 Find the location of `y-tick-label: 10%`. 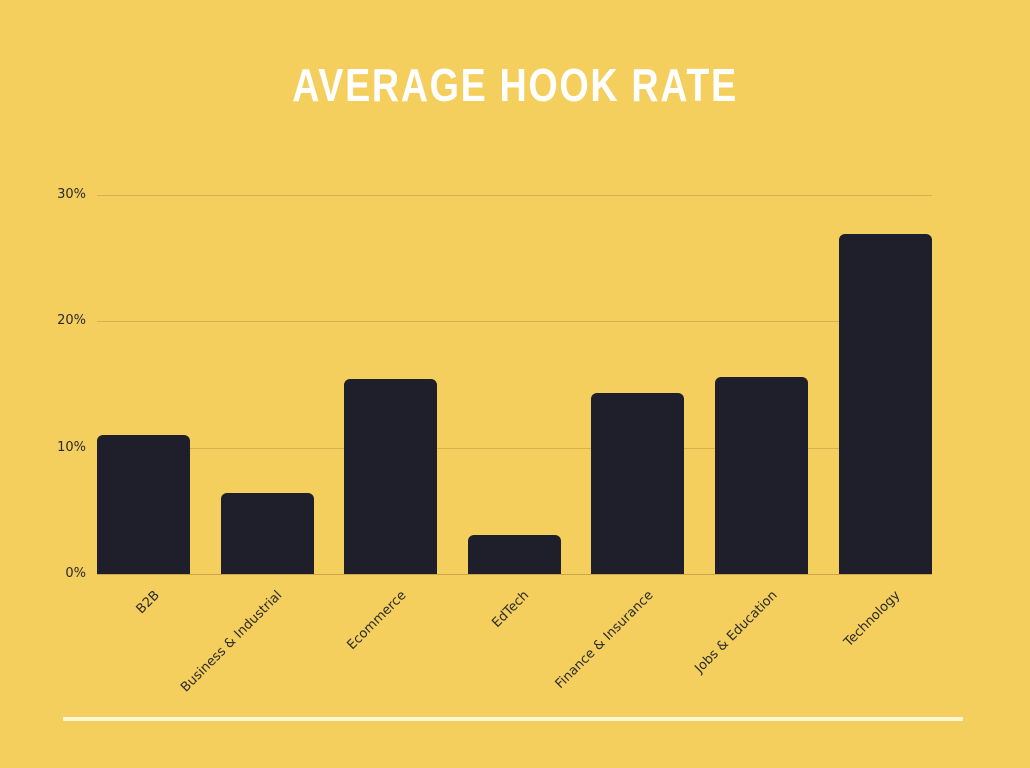

y-tick-label: 10% is located at coordinates (71, 447).